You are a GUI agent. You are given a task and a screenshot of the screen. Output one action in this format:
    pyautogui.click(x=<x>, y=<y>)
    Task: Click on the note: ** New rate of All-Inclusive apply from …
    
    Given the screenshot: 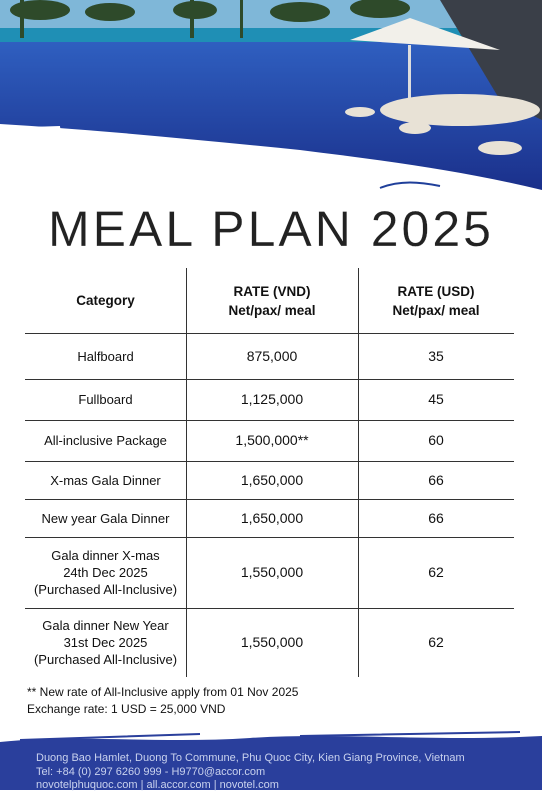 What is the action you would take?
    pyautogui.click(x=163, y=692)
    